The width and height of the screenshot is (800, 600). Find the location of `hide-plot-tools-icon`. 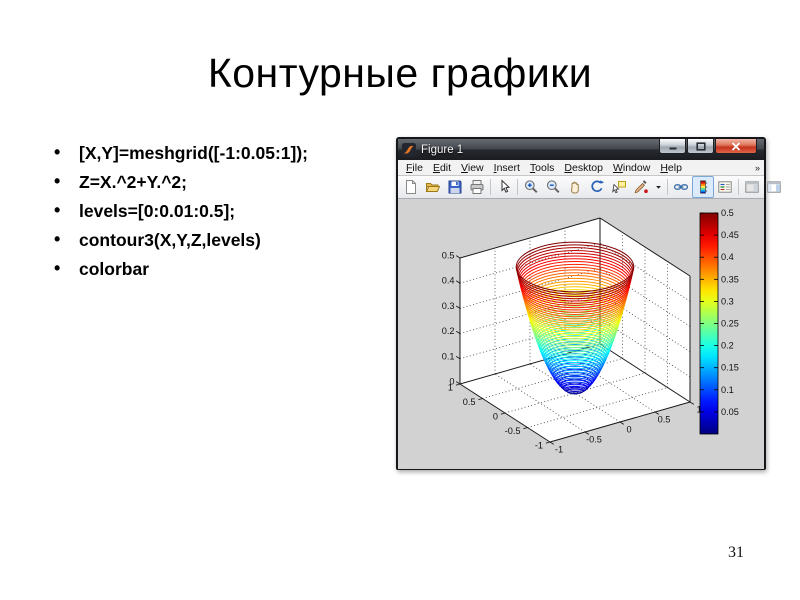

hide-plot-tools-icon is located at coordinates (752, 187).